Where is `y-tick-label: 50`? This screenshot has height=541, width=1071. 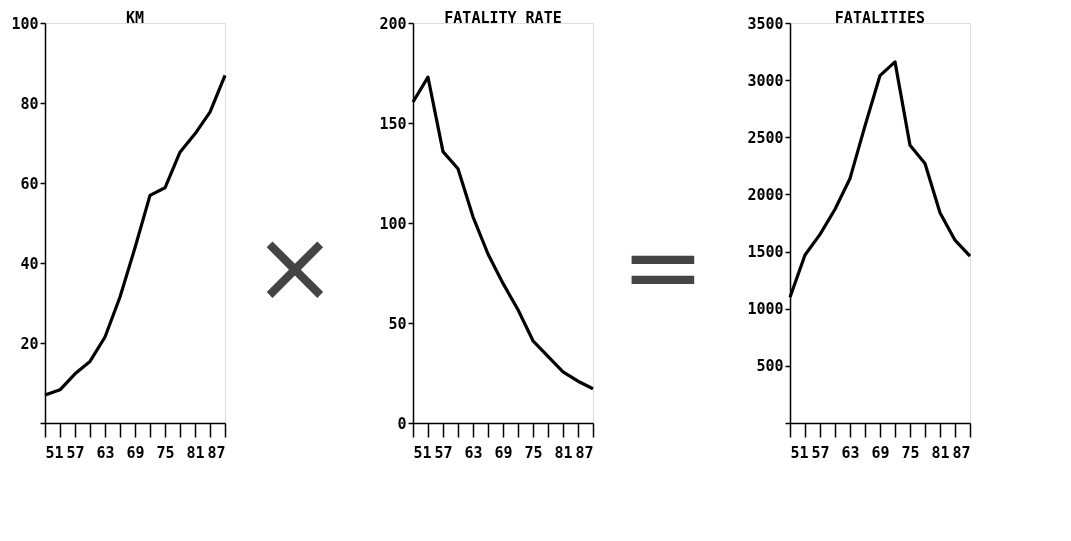
y-tick-label: 50 is located at coordinates (397, 323).